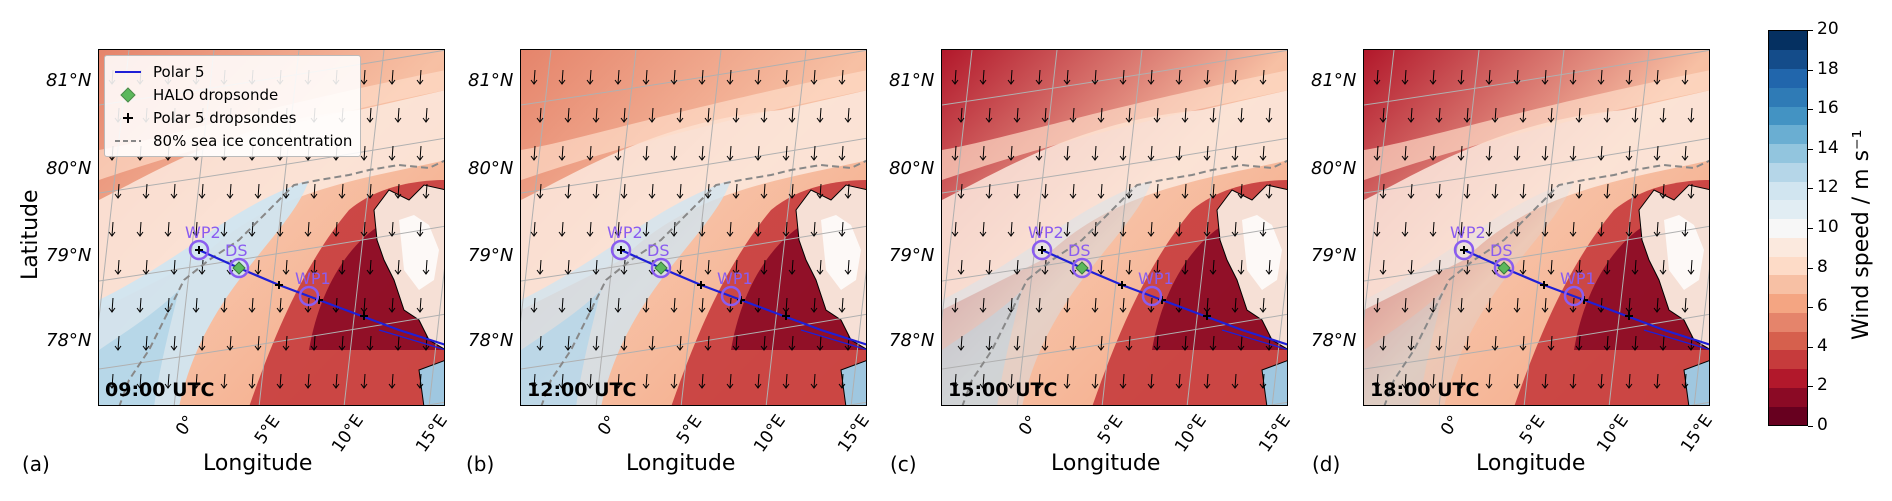  What do you see at coordinates (1532, 430) in the screenshot?
I see `longitude-tick-label: 5°E` at bounding box center [1532, 430].